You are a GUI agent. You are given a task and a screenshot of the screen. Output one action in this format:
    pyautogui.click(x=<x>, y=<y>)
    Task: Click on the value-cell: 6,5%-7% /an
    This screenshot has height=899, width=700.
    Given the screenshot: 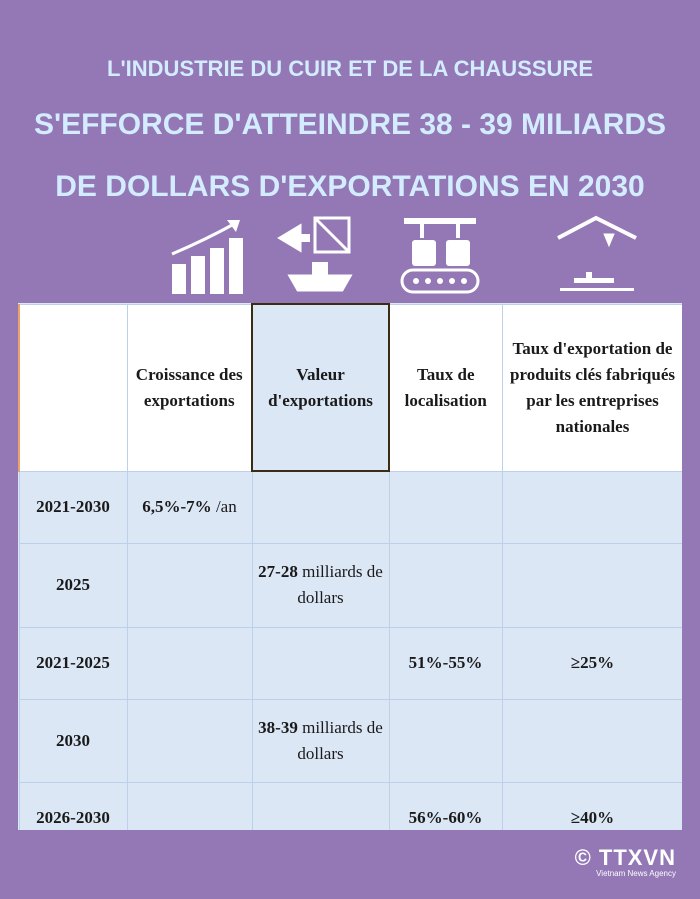 What is the action you would take?
    pyautogui.click(x=189, y=507)
    